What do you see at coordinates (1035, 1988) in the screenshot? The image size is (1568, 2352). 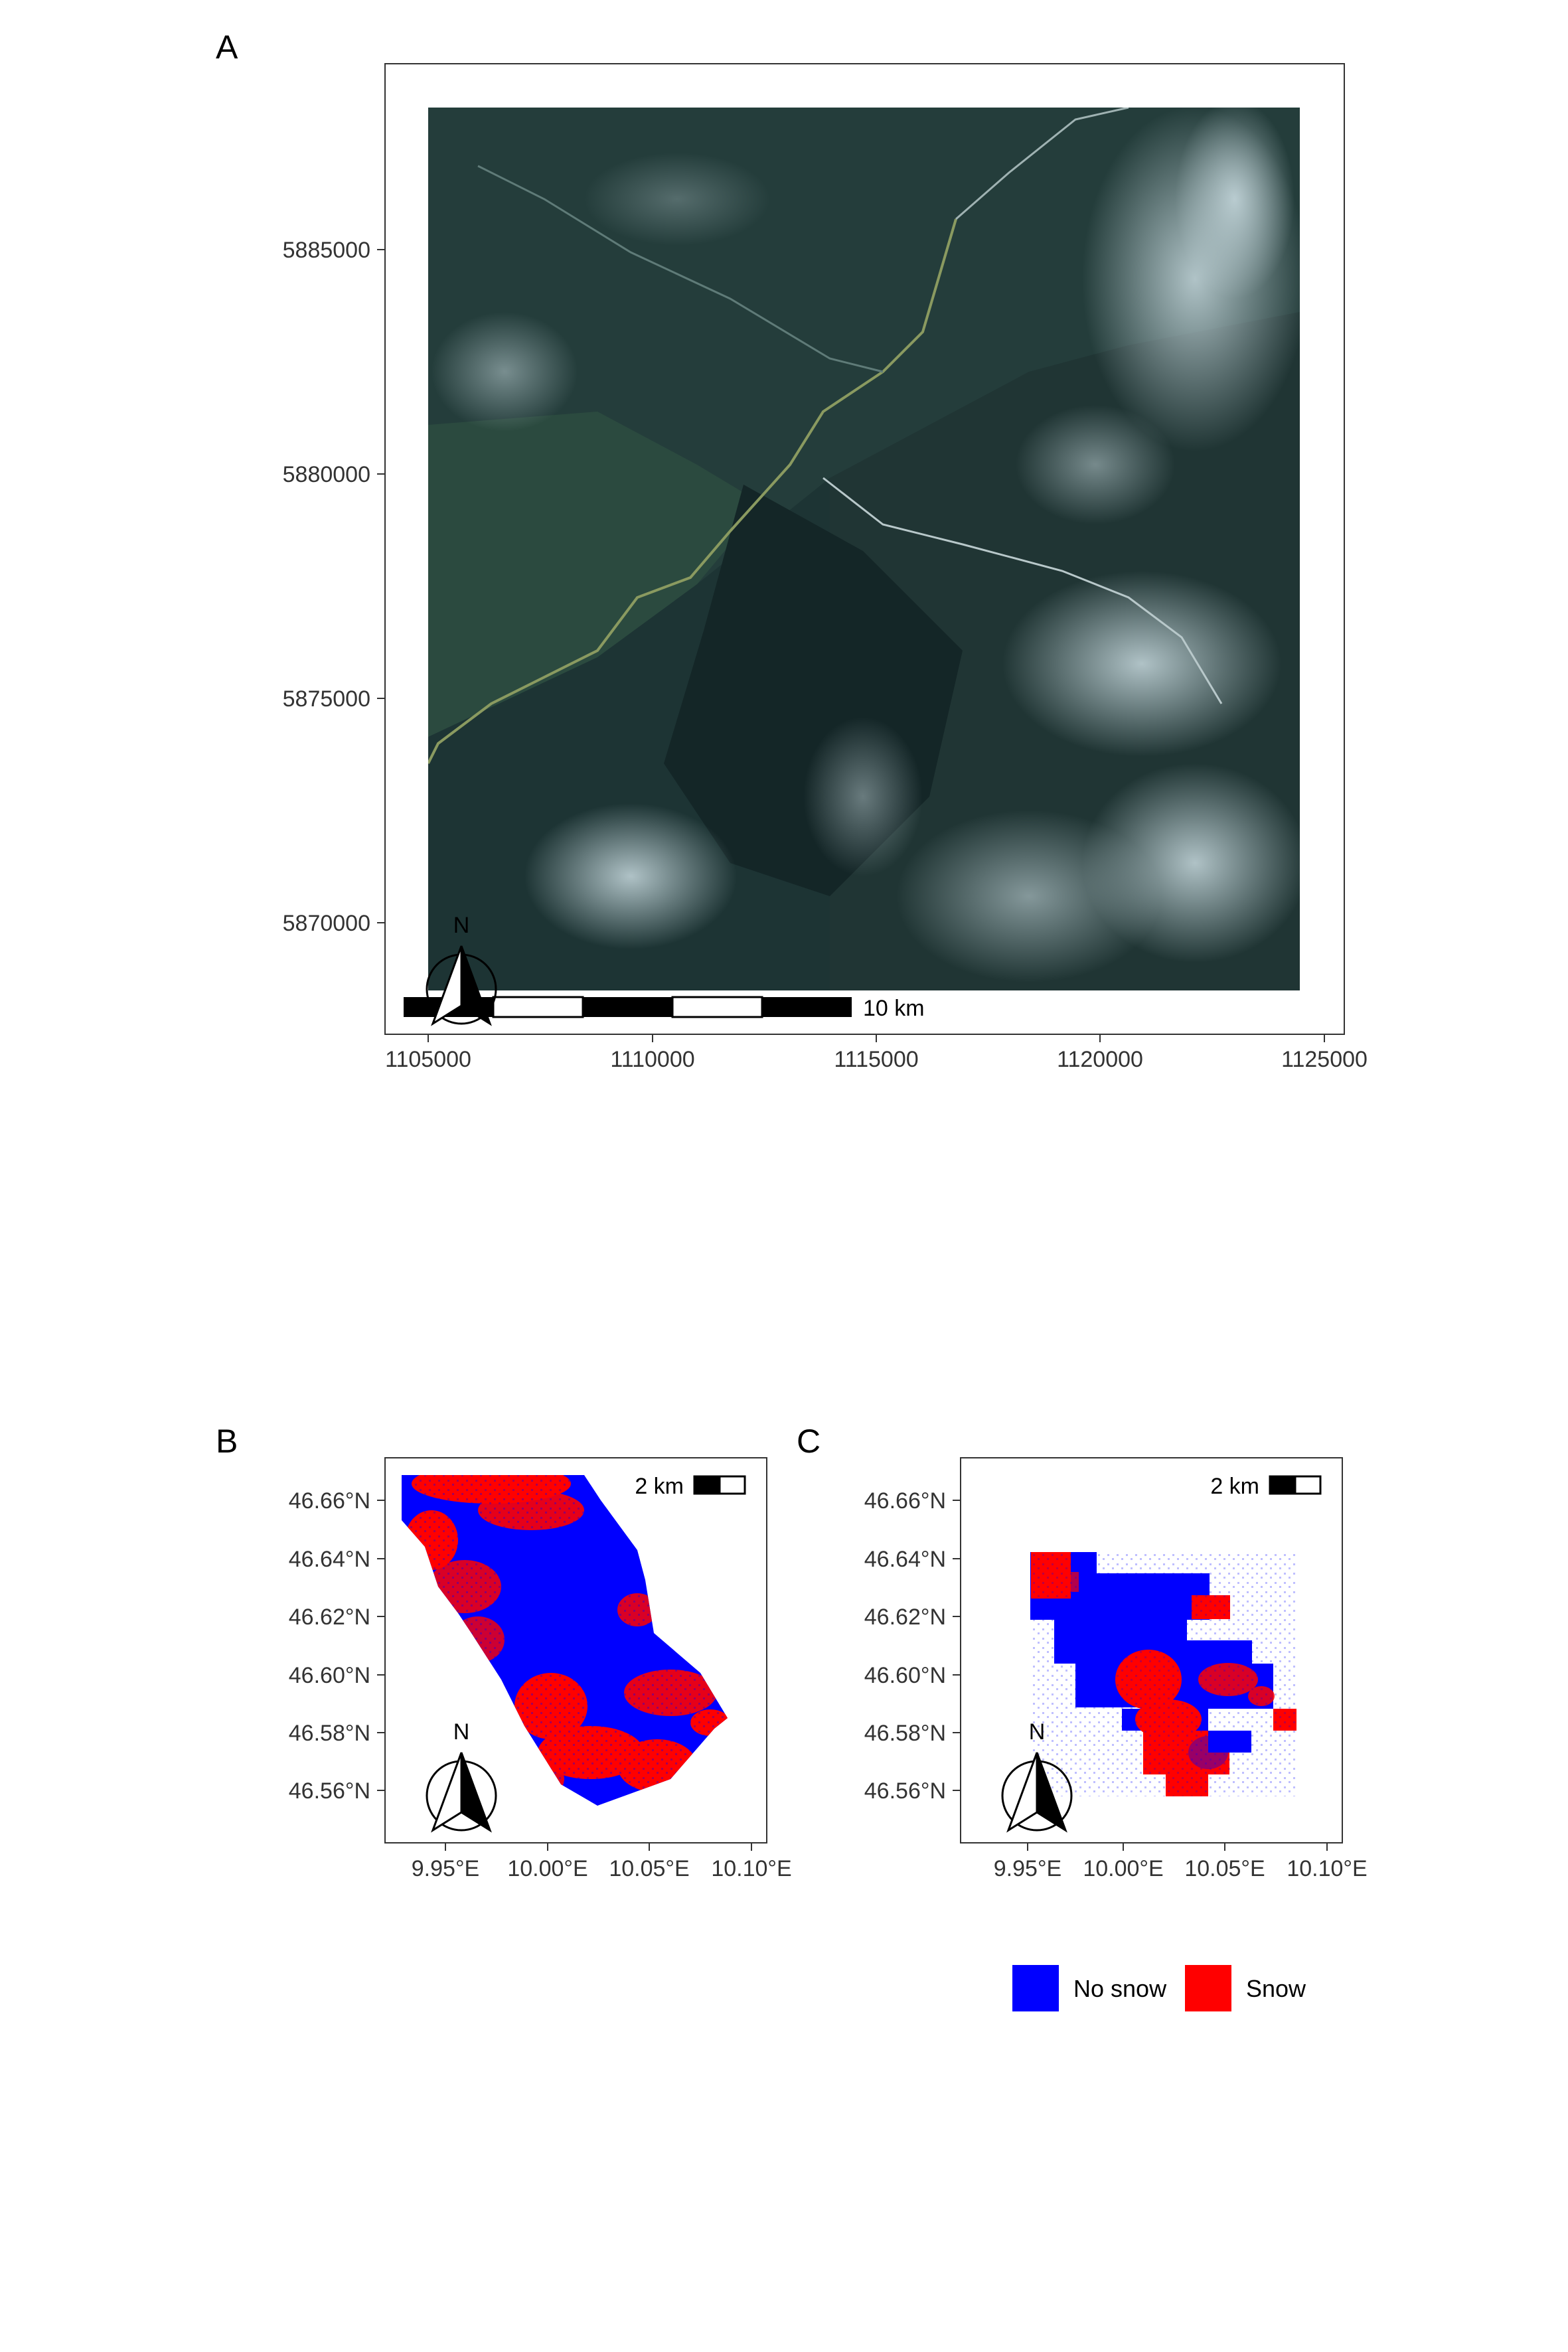 I see `legend-swatch-no-snow` at bounding box center [1035, 1988].